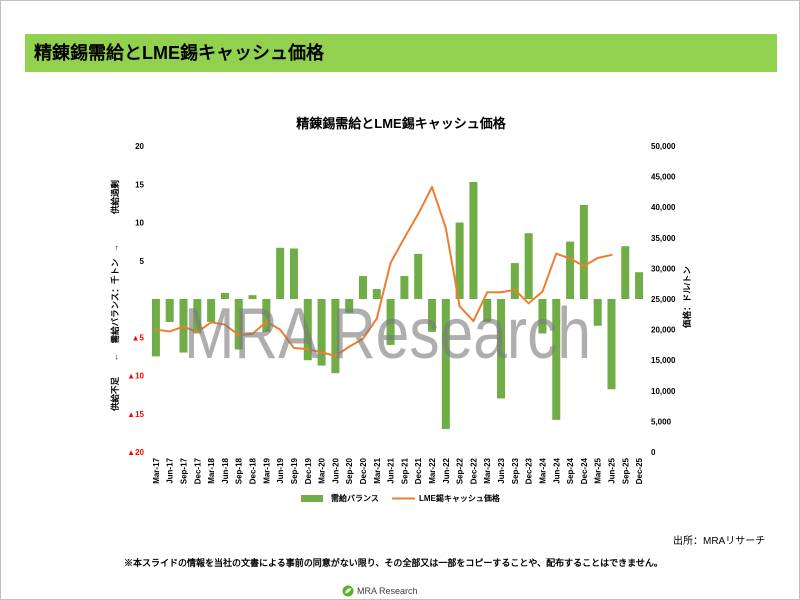 Image resolution: width=800 pixels, height=600 pixels. What do you see at coordinates (225, 470) in the screenshot?
I see `x-tick-label: Jun-18` at bounding box center [225, 470].